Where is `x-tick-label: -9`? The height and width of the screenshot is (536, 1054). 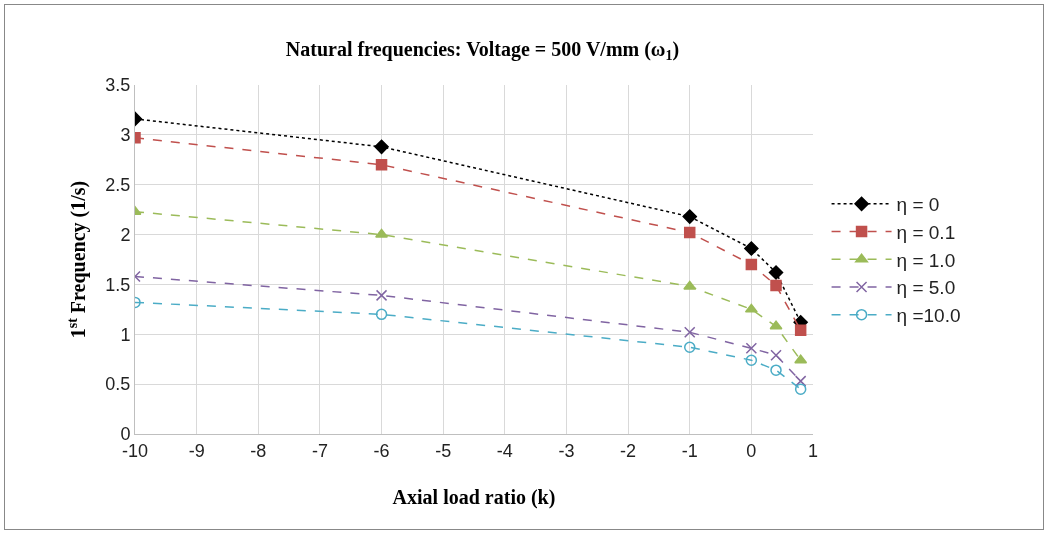 x-tick-label: -9 is located at coordinates (196, 450).